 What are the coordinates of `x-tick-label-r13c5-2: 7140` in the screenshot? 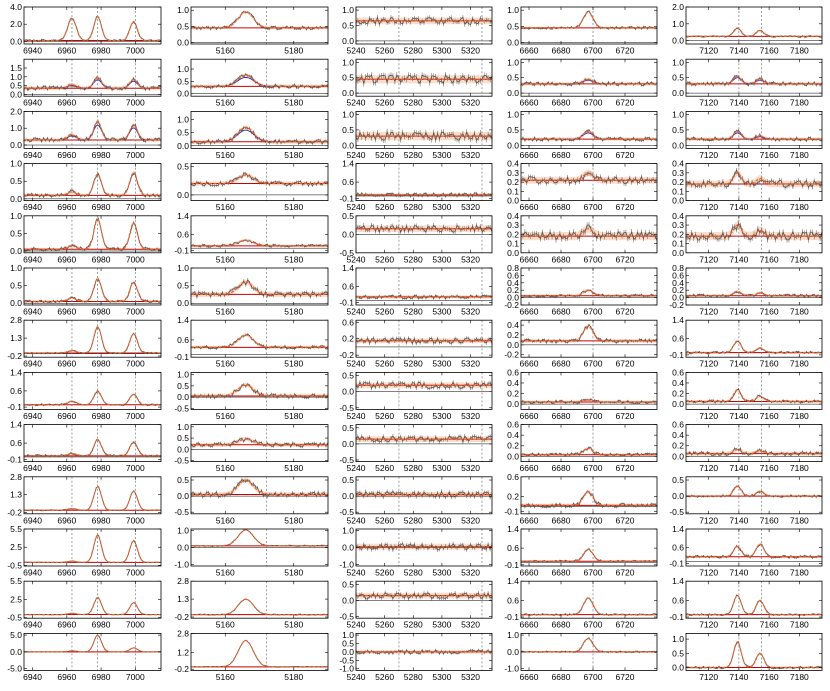 It's located at (738, 677).